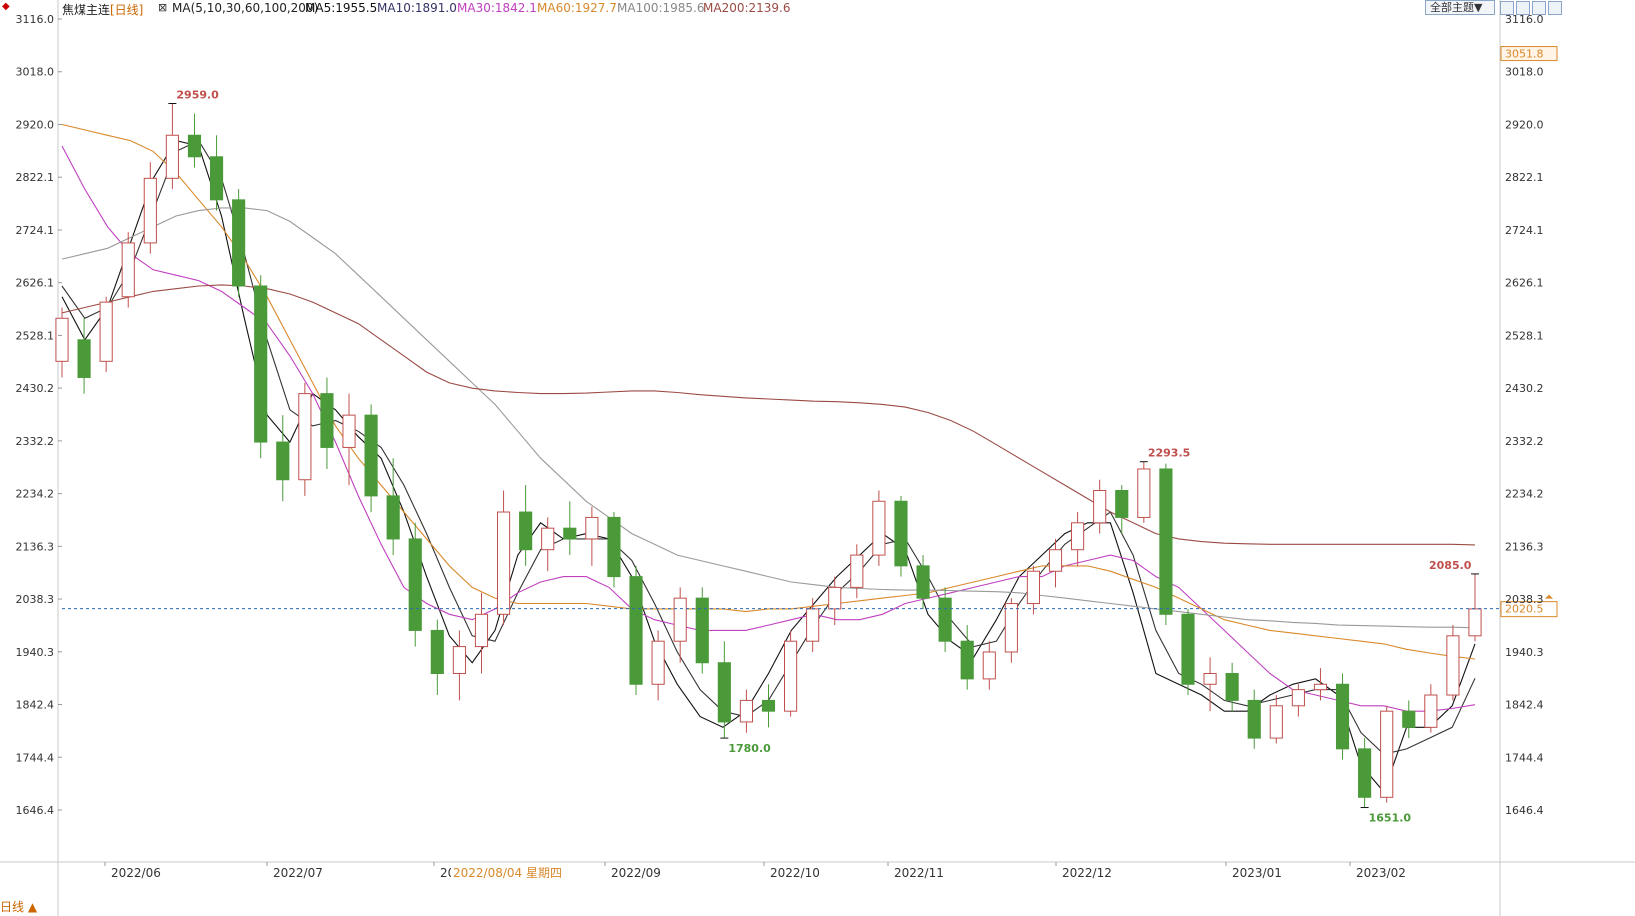 The height and width of the screenshot is (916, 1635). I want to click on y-tick-right-2: 2920.0, so click(1524, 124).